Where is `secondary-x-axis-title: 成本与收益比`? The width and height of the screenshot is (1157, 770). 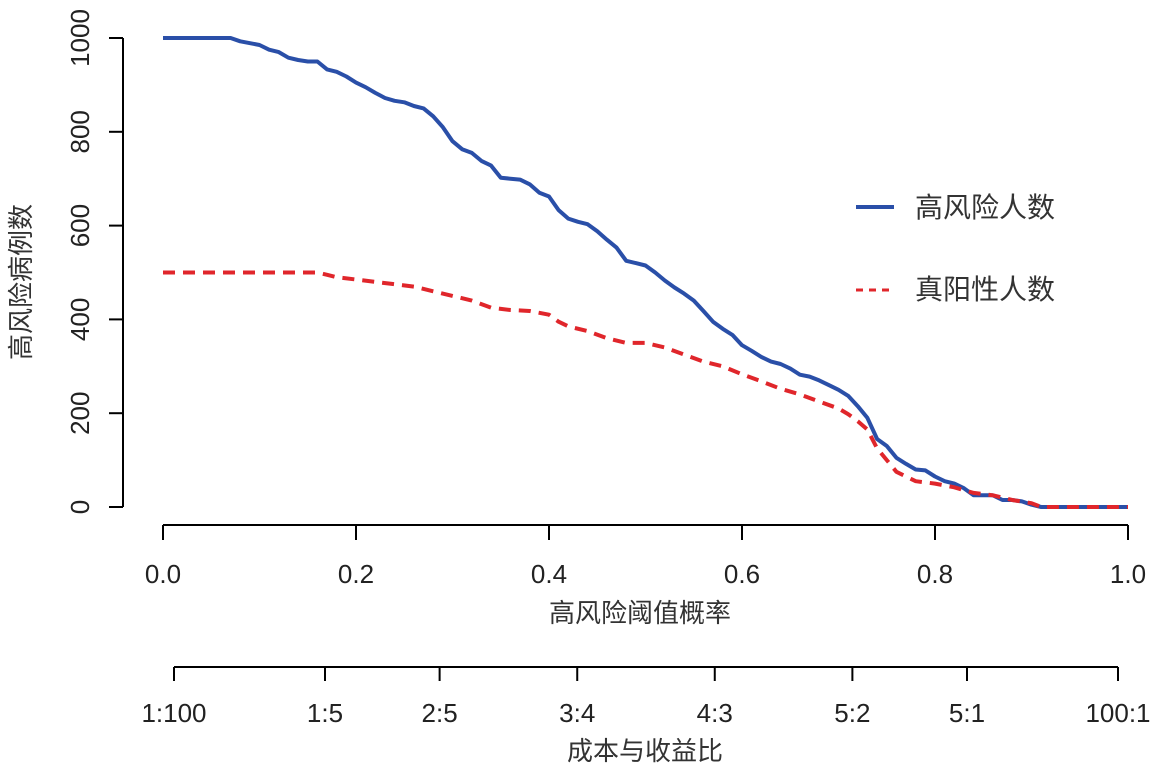 secondary-x-axis-title: 成本与收益比 is located at coordinates (645, 752).